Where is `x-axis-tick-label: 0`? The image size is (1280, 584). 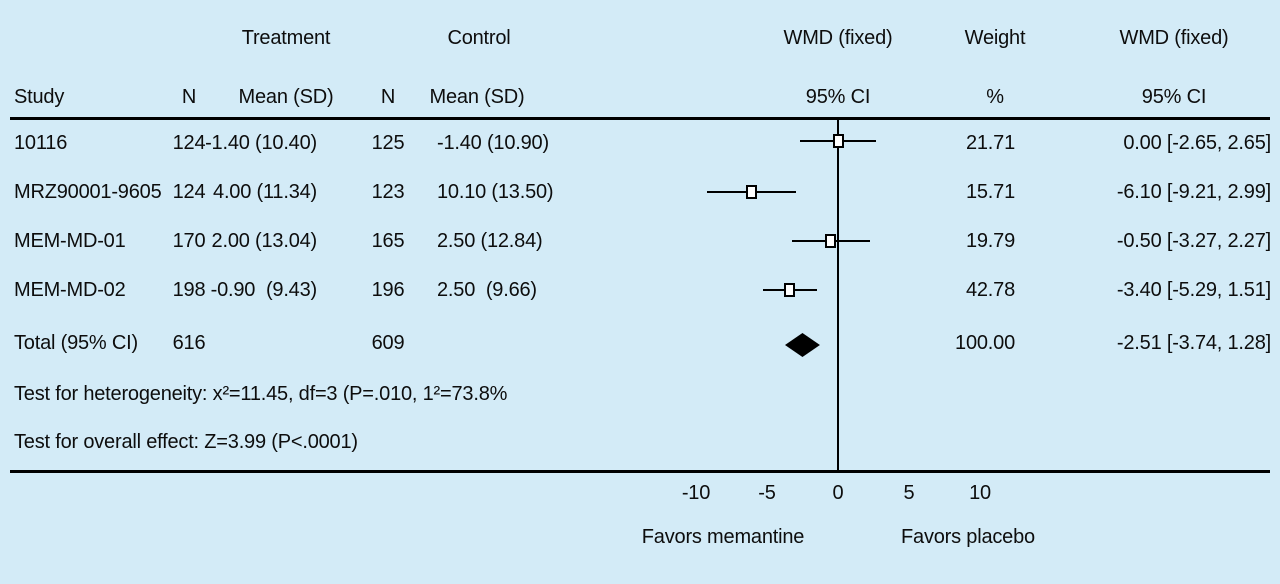
x-axis-tick-label: 0 is located at coordinates (838, 493).